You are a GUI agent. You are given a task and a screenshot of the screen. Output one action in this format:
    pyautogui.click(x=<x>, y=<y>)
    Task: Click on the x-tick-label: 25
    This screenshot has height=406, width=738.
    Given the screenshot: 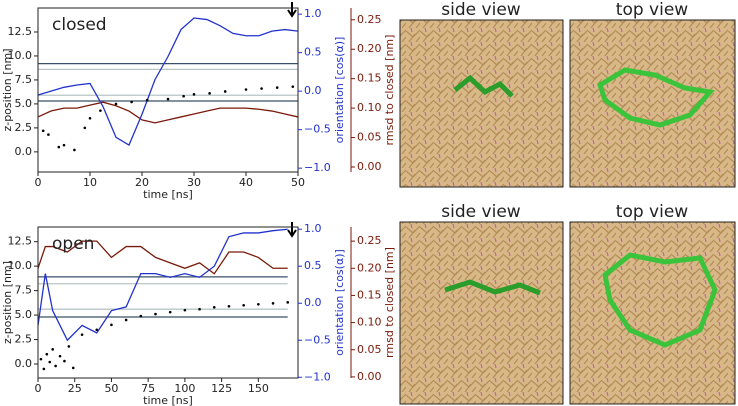 What is the action you would take?
    pyautogui.click(x=75, y=388)
    